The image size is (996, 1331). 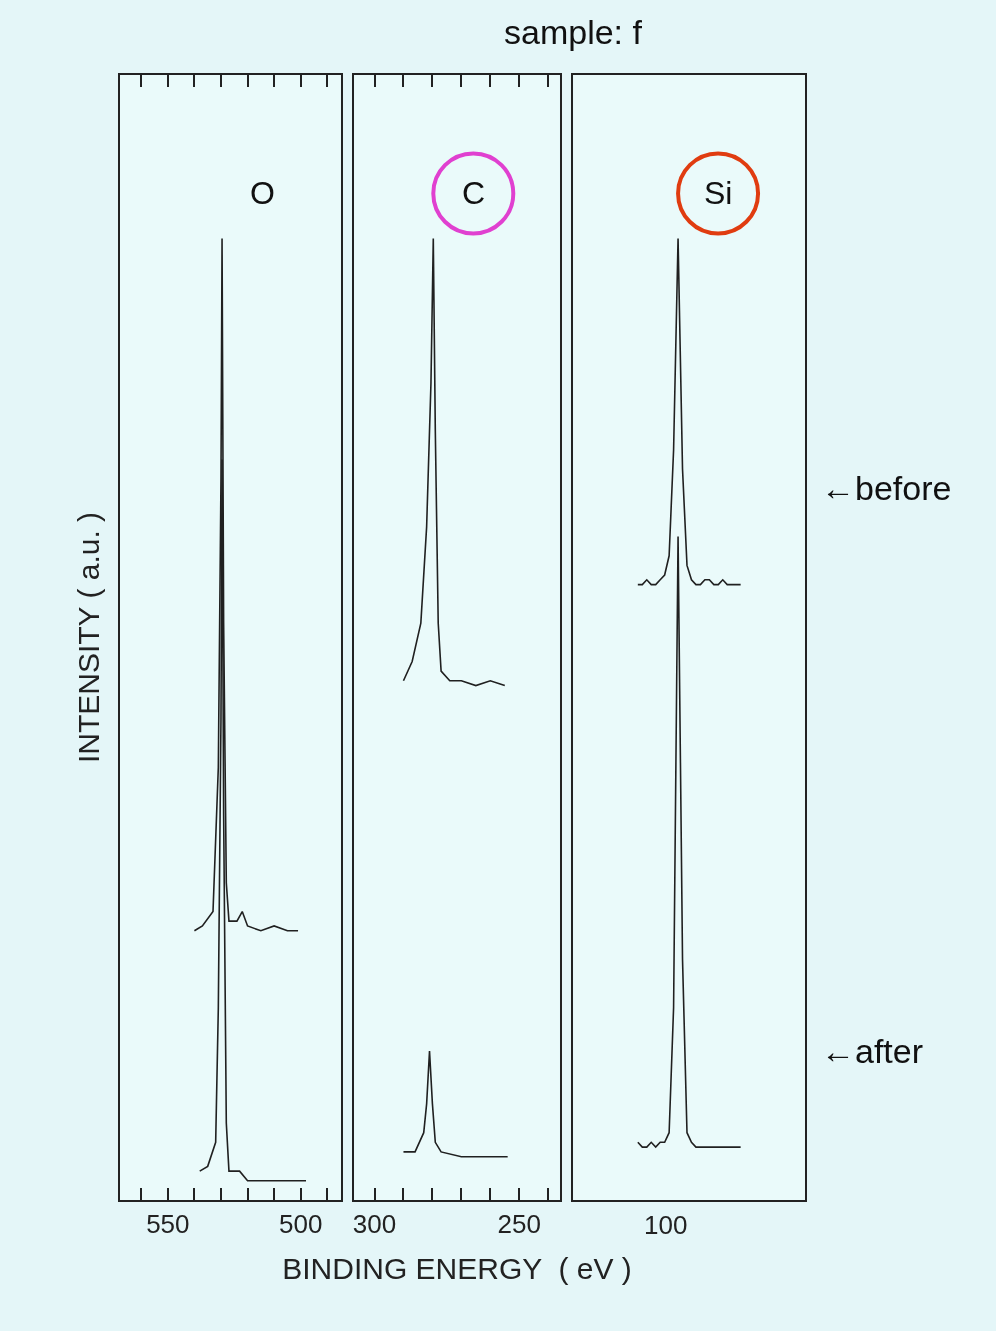 I want to click on text: ←after, so click(x=872, y=1051).